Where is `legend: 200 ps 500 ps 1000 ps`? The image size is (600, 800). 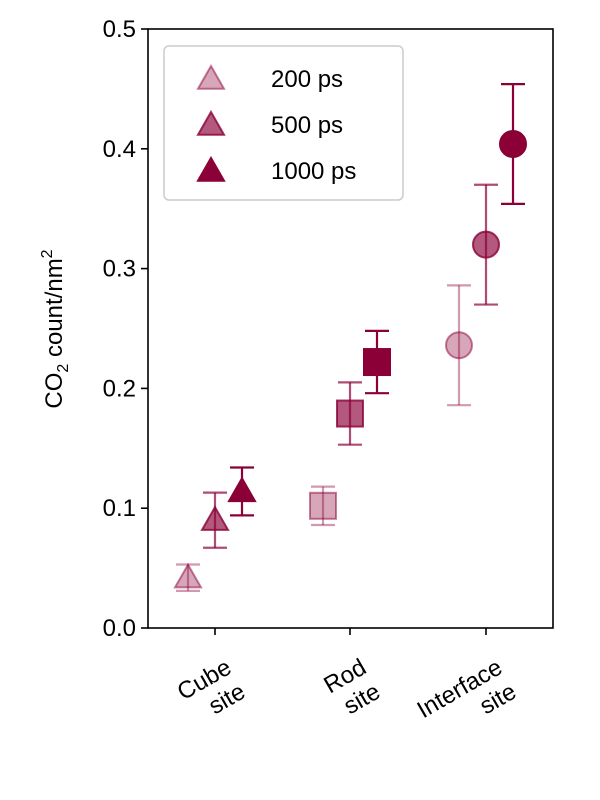
legend: 200 ps 500 ps 1000 ps is located at coordinates (283, 123).